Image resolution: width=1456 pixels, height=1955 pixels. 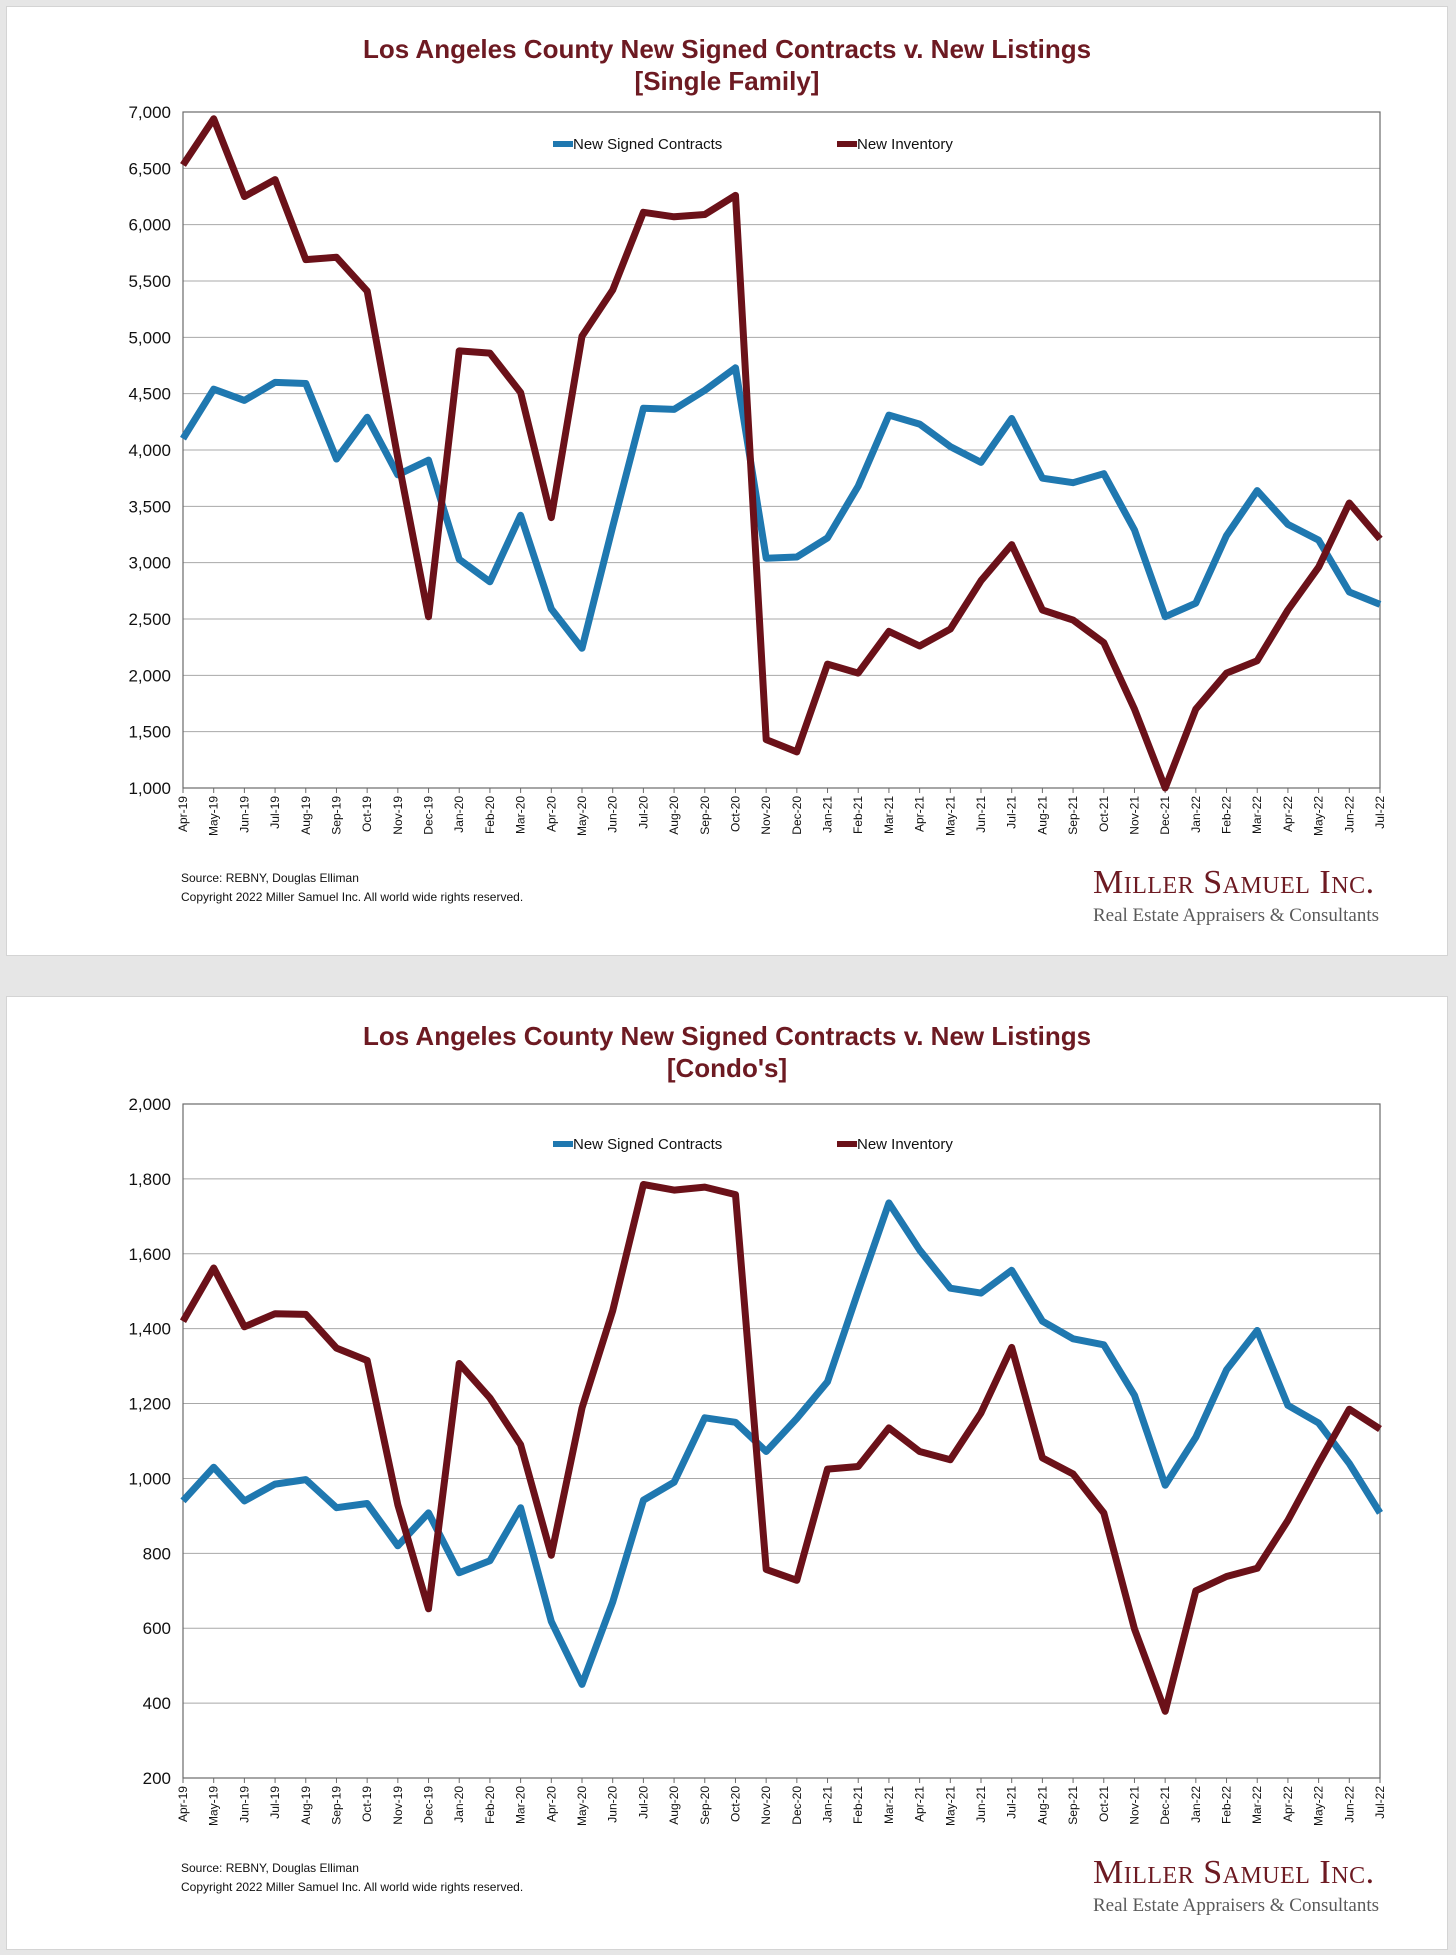 I want to click on x-tick-label: Aug-19, so click(x=306, y=815).